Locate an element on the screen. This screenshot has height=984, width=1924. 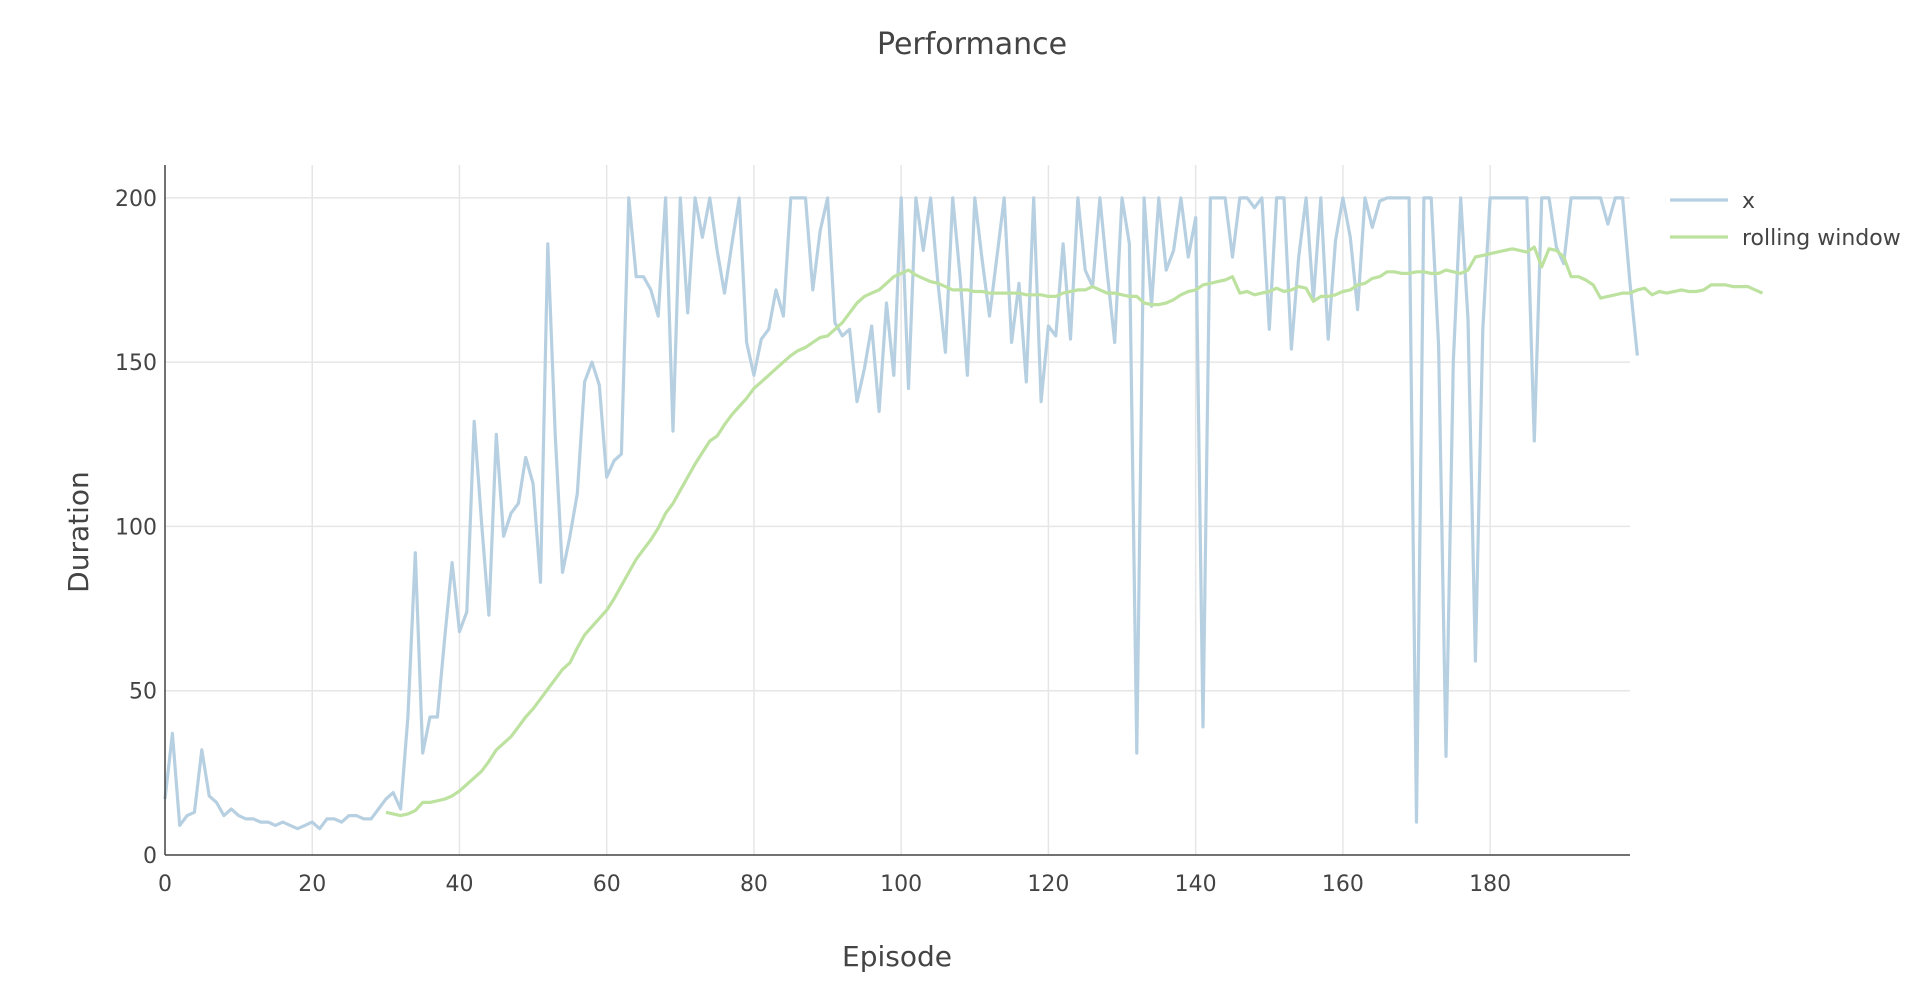
x-tick-label: 80 is located at coordinates (754, 884).